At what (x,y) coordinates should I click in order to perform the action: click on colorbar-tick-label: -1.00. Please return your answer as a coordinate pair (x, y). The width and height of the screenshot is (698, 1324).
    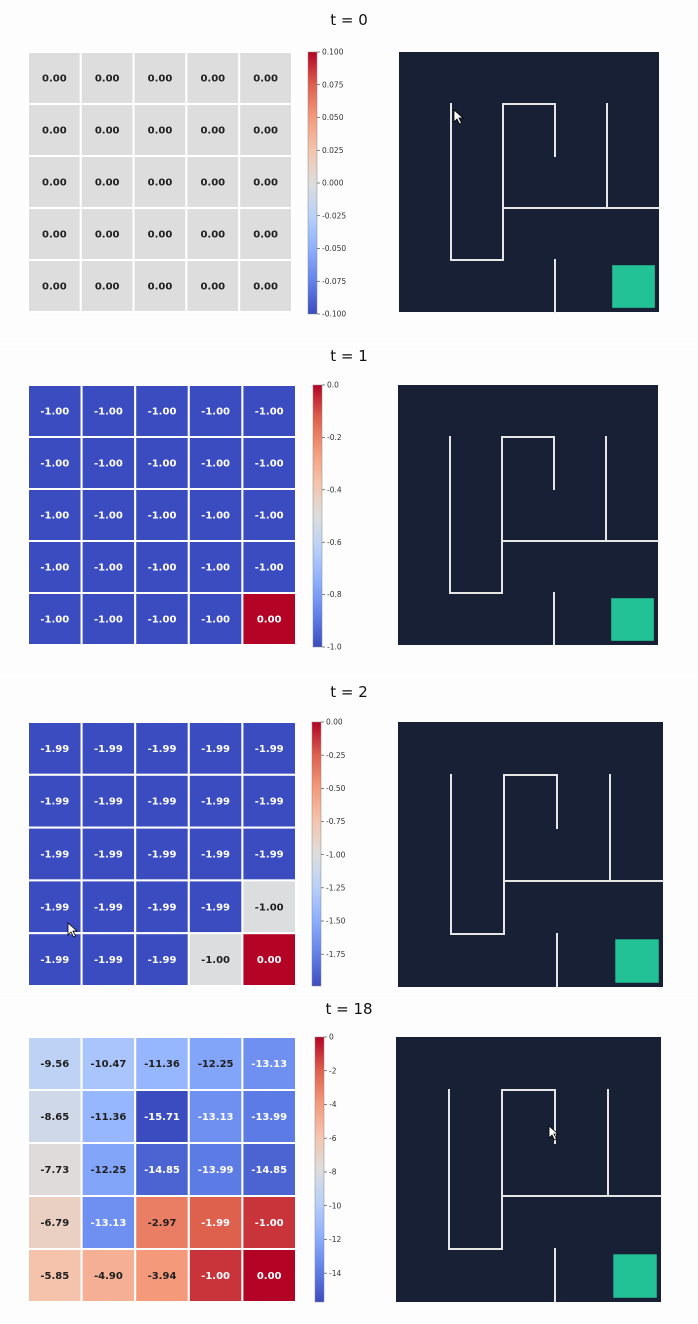
    Looking at the image, I should click on (336, 854).